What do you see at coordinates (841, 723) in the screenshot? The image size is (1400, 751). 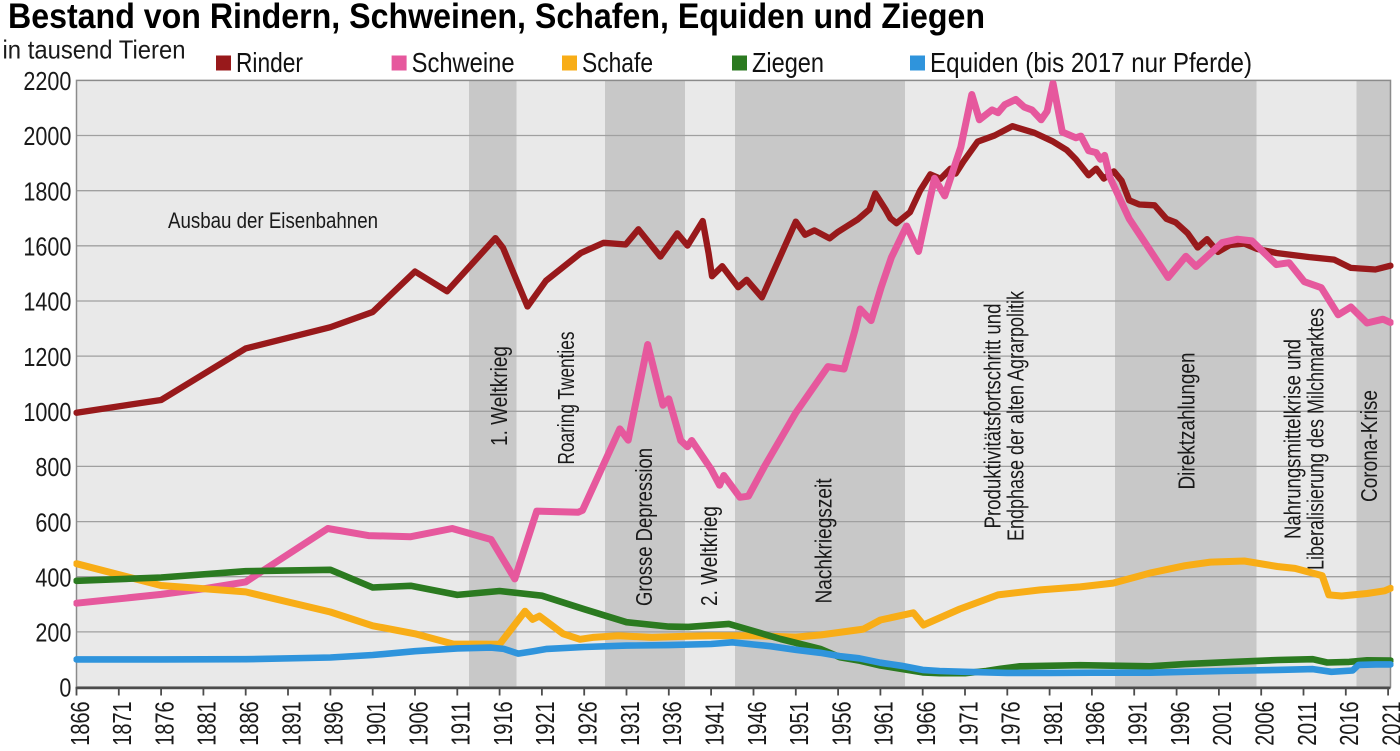 I see `svg-text: 1956` at bounding box center [841, 723].